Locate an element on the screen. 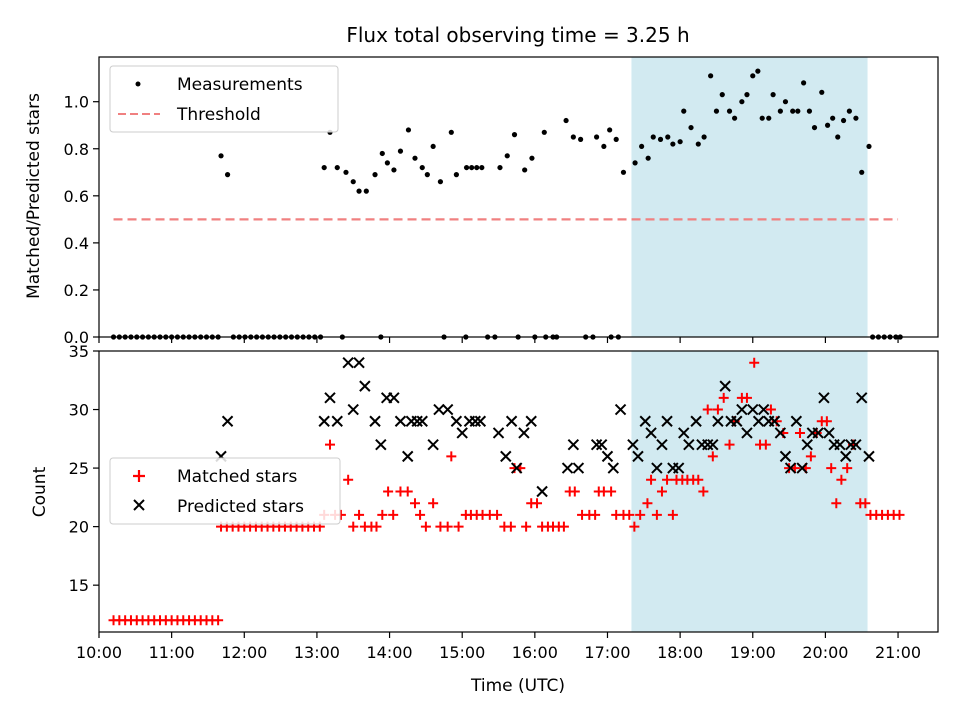 The image size is (960, 720). y-tick-label: 25 is located at coordinates (79, 468).